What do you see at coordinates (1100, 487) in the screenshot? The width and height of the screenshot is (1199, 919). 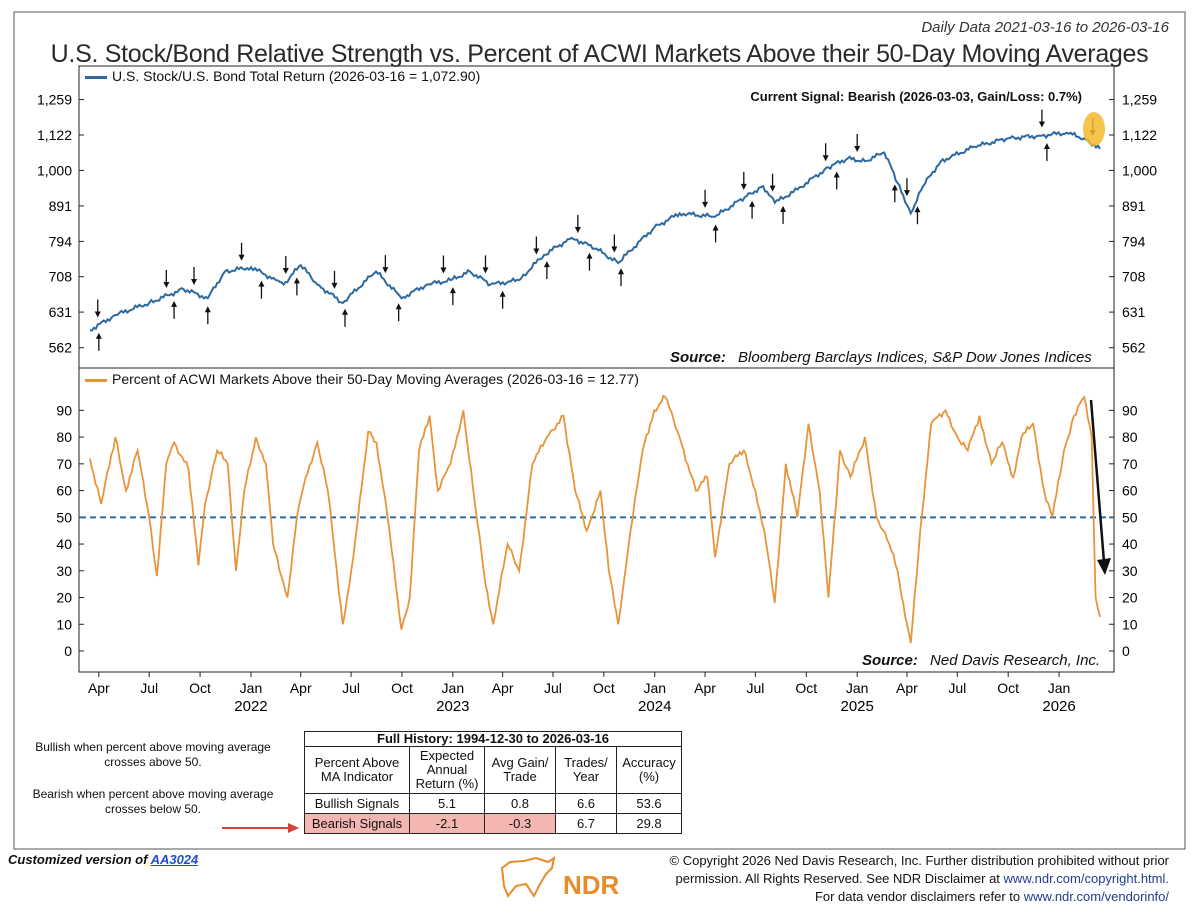 I see `trend-arrow` at bounding box center [1100, 487].